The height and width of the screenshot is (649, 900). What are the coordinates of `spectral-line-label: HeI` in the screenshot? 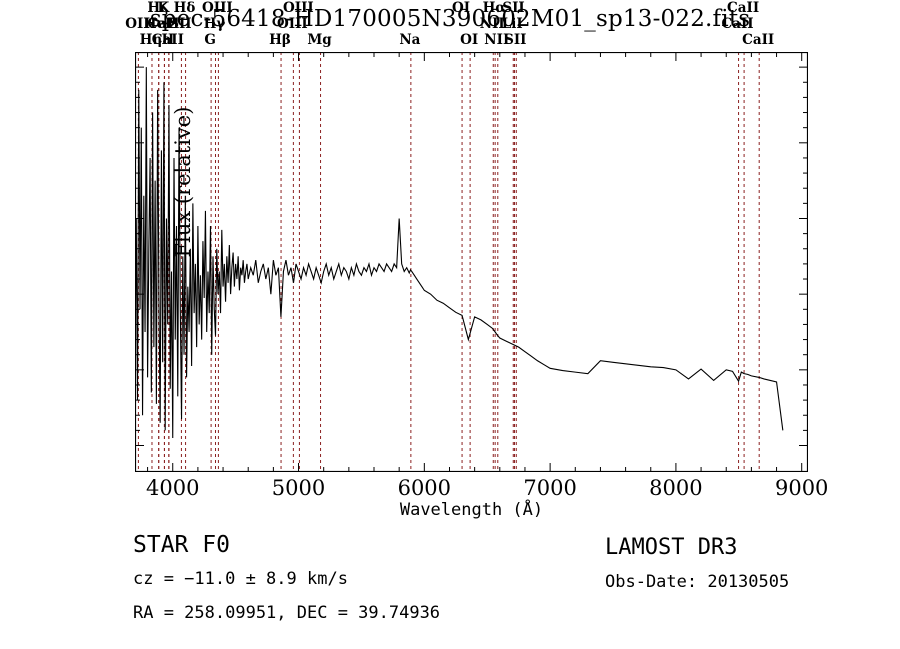 It's located at (157, 24).